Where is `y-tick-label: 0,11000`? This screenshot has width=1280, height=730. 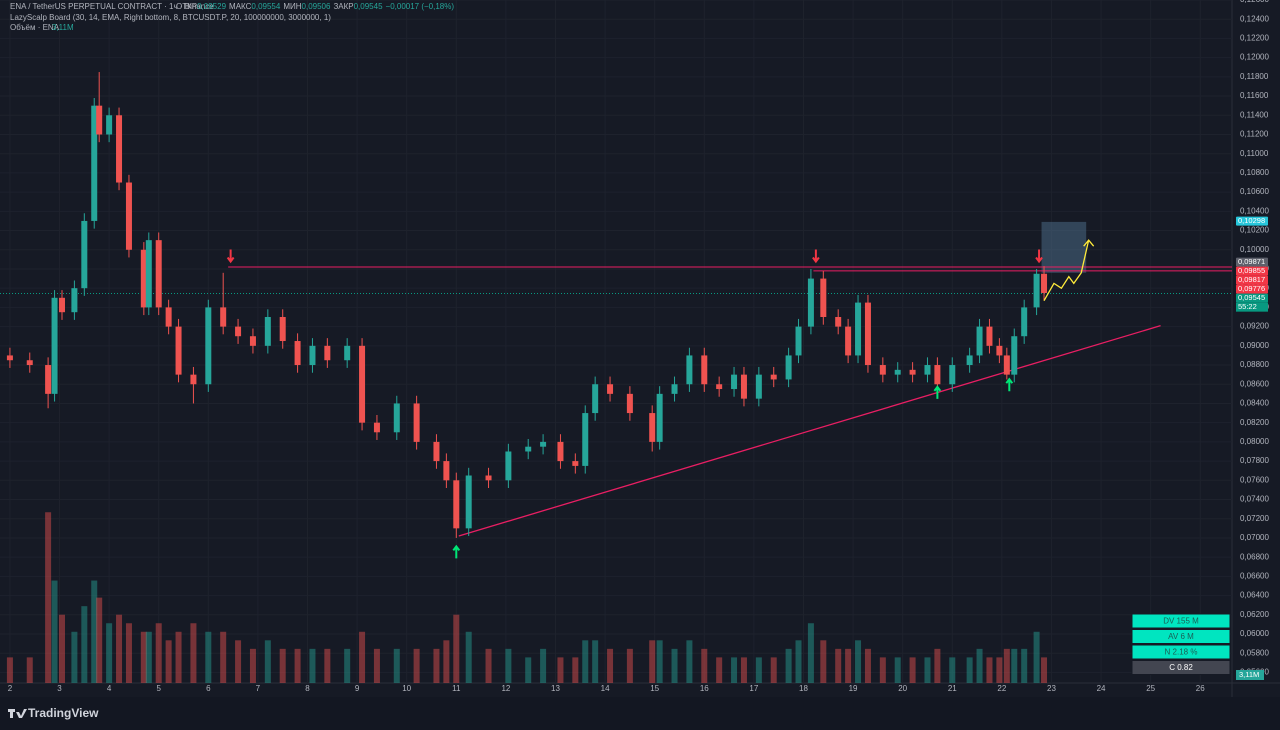
y-tick-label: 0,11000 is located at coordinates (1254, 153).